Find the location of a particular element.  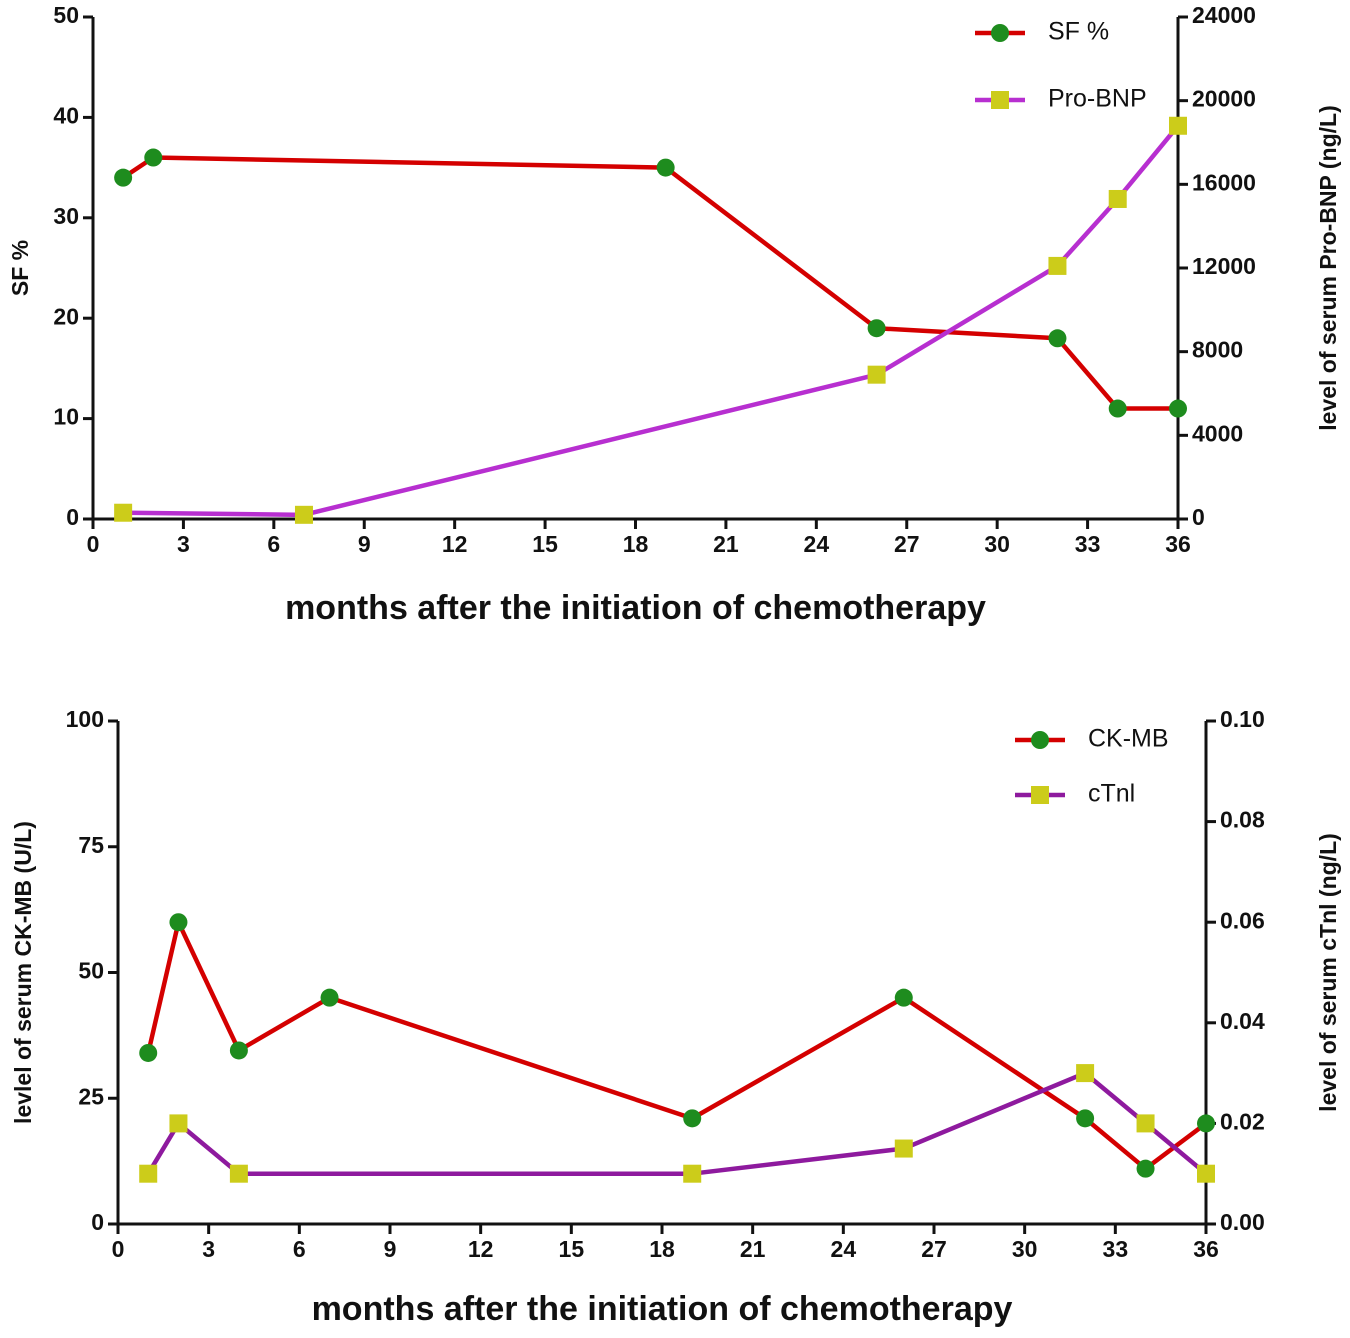

y2-tick-label: 0.04 is located at coordinates (1242, 1021).